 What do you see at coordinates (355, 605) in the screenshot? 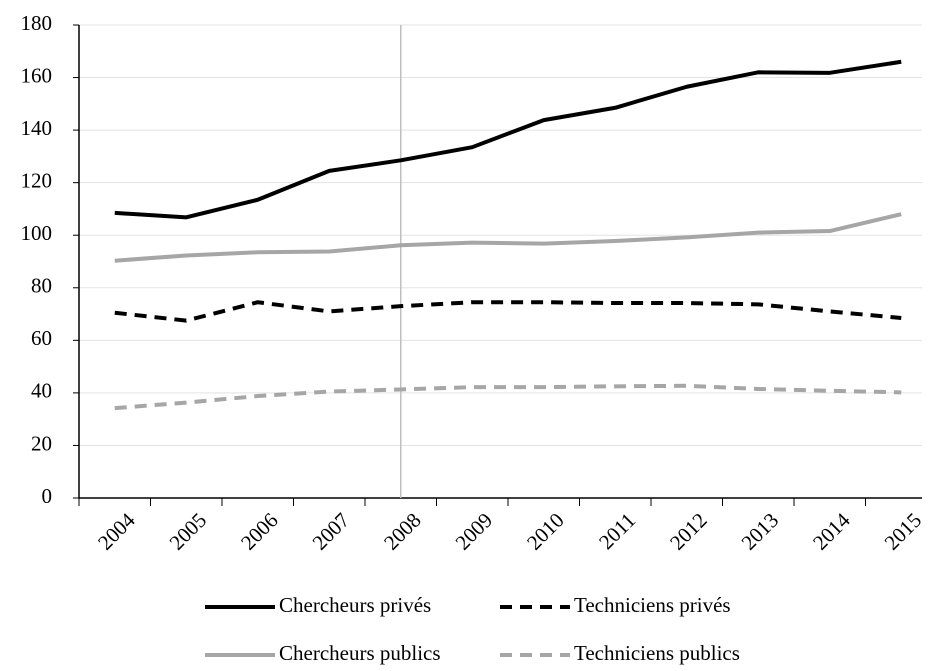
I see `legend-label: Chercheurs privés` at bounding box center [355, 605].